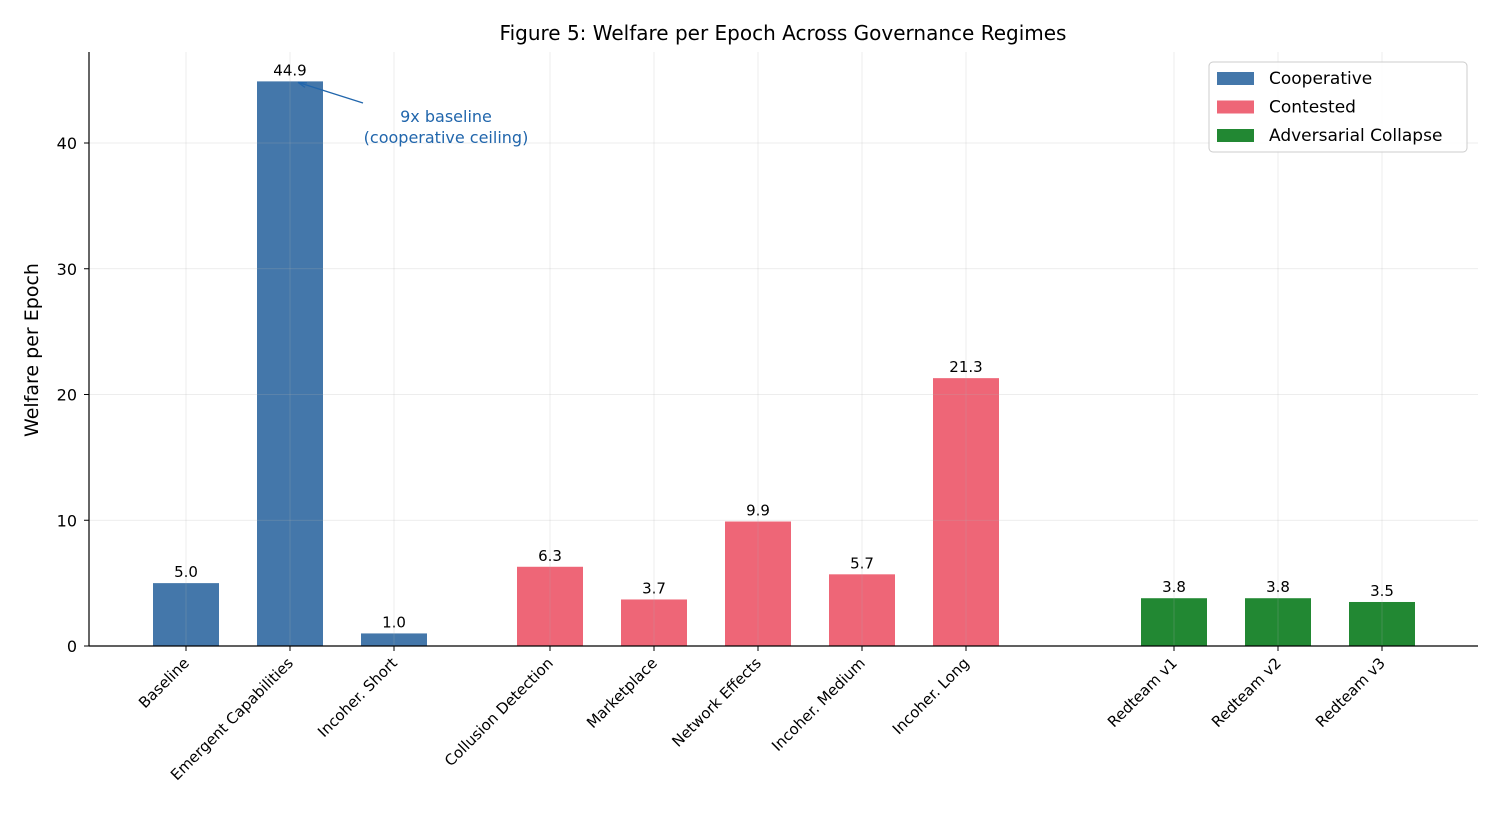 This screenshot has height=825, width=1500. Describe the element at coordinates (1246, 692) in the screenshot. I see `x-tick-label: Redteam v2` at that location.